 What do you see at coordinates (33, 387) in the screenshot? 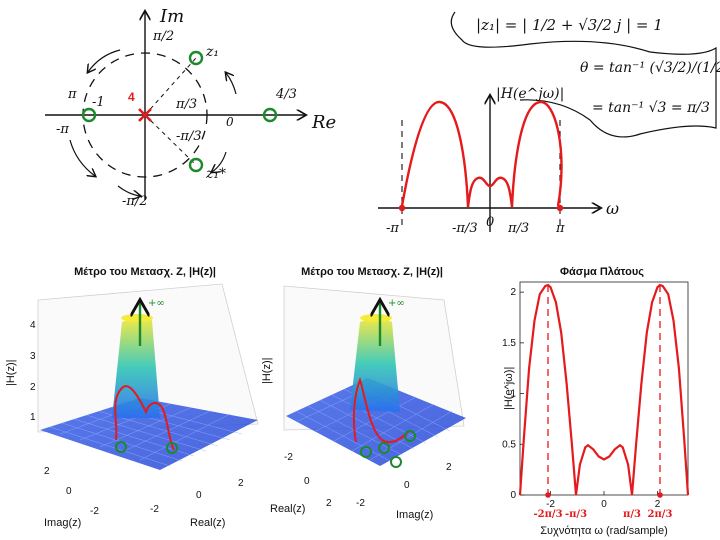
I see `surface-left-zticks: 2` at bounding box center [33, 387].